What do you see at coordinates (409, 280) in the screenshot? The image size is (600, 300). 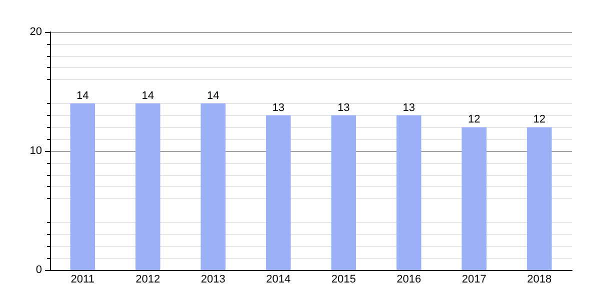 I see `x-tick-label: 2016` at bounding box center [409, 280].